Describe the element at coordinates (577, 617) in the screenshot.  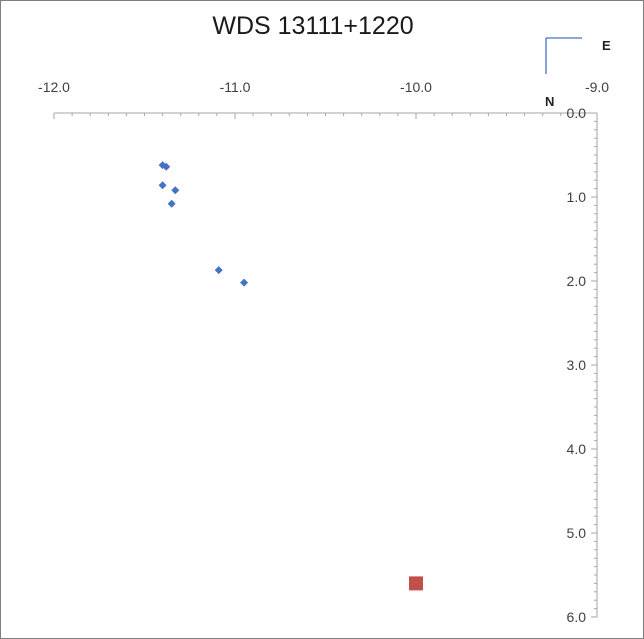
I see `y-tick-label: 6.0` at that location.